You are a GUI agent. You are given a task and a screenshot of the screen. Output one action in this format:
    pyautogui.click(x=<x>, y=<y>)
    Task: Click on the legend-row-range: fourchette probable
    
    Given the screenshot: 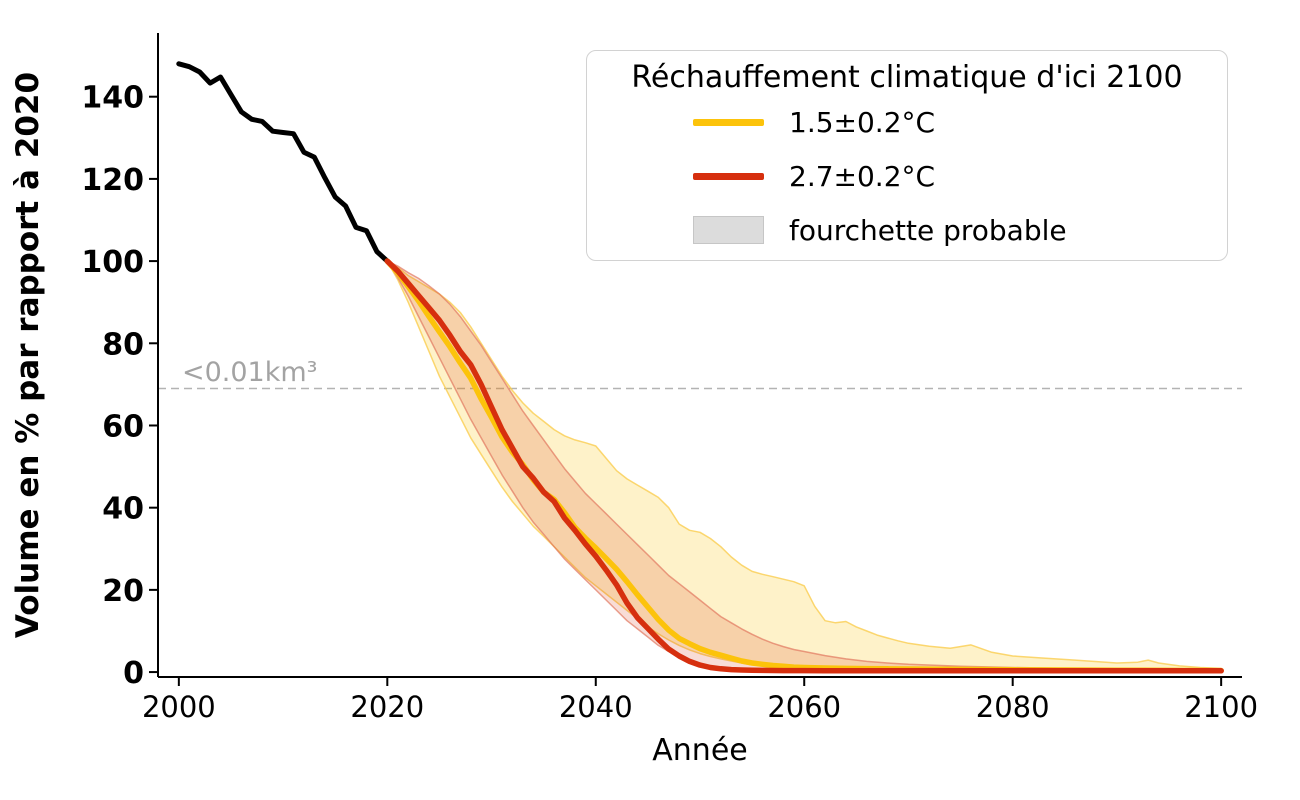 What is the action you would take?
    pyautogui.click(x=907, y=230)
    